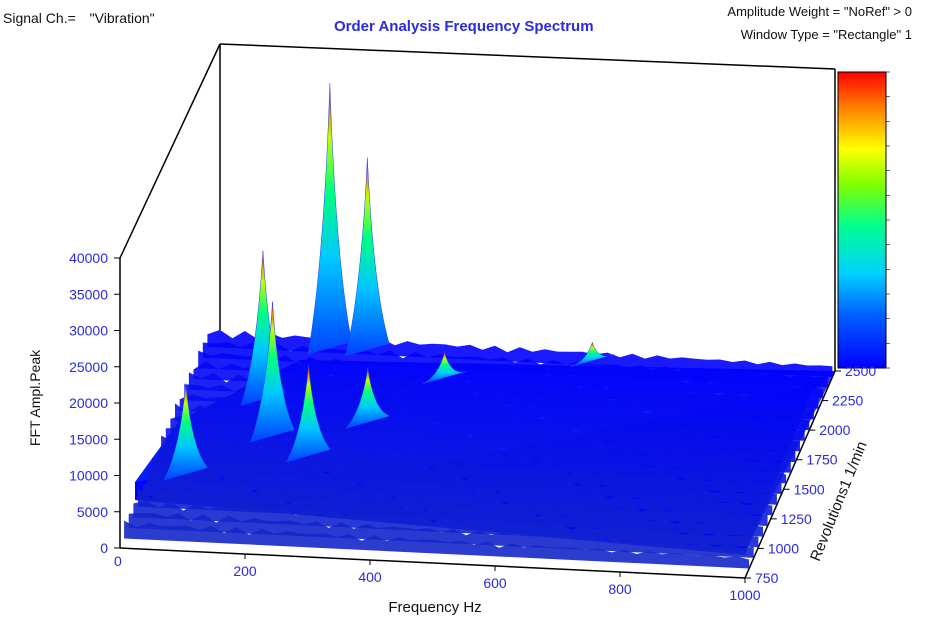  Describe the element at coordinates (809, 489) in the screenshot. I see `y-tick-label: 1500` at that location.